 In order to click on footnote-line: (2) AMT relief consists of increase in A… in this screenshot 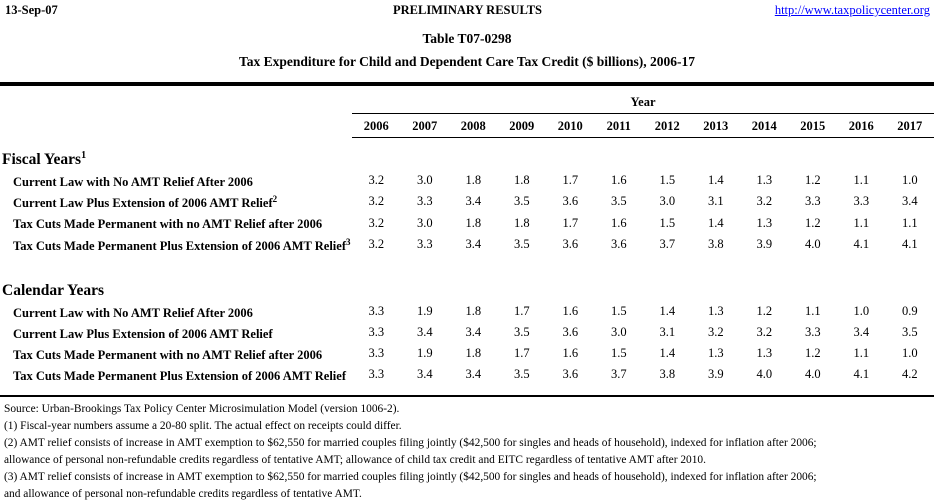, I will do `click(469, 443)`.